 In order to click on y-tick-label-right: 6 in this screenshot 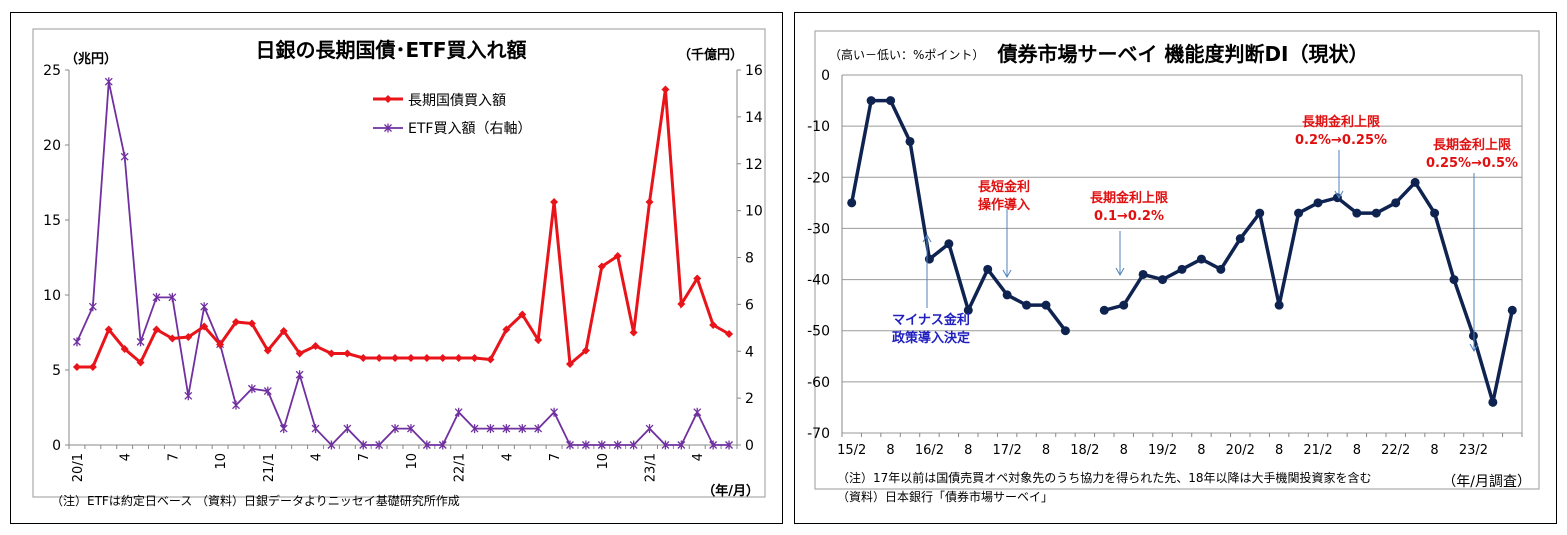, I will do `click(749, 305)`.